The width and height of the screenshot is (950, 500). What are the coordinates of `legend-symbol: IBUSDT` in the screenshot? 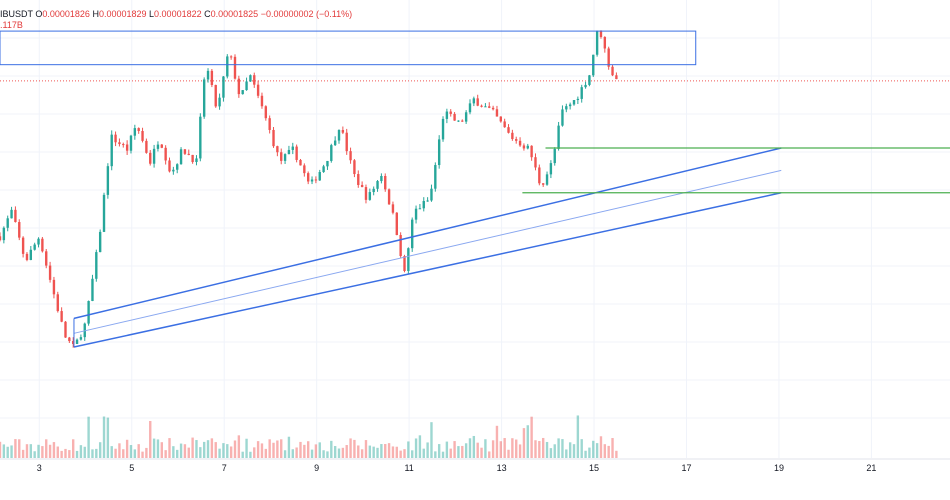 It's located at (16, 14).